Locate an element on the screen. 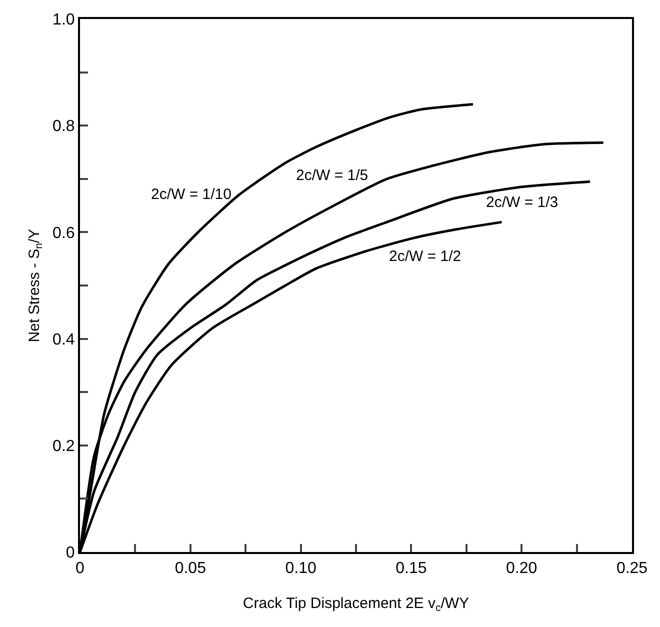 The height and width of the screenshot is (627, 660). x-tick-label: 0.15 is located at coordinates (411, 569).